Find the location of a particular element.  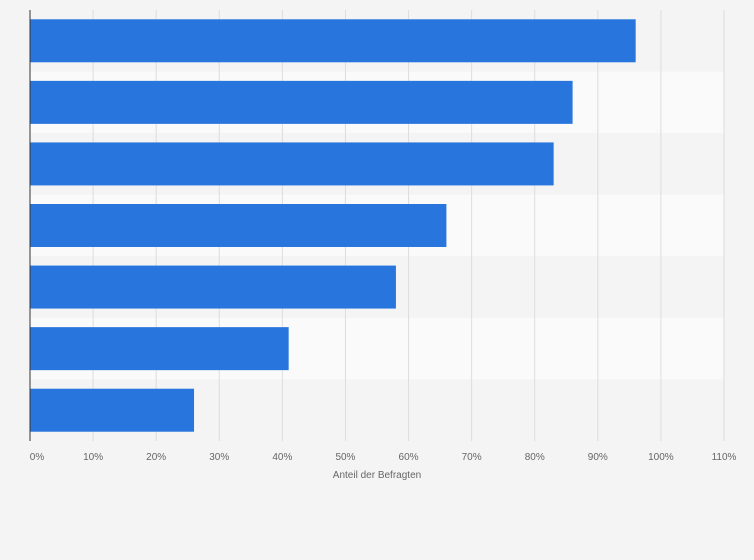

x-tick-label: 0% is located at coordinates (37, 457).